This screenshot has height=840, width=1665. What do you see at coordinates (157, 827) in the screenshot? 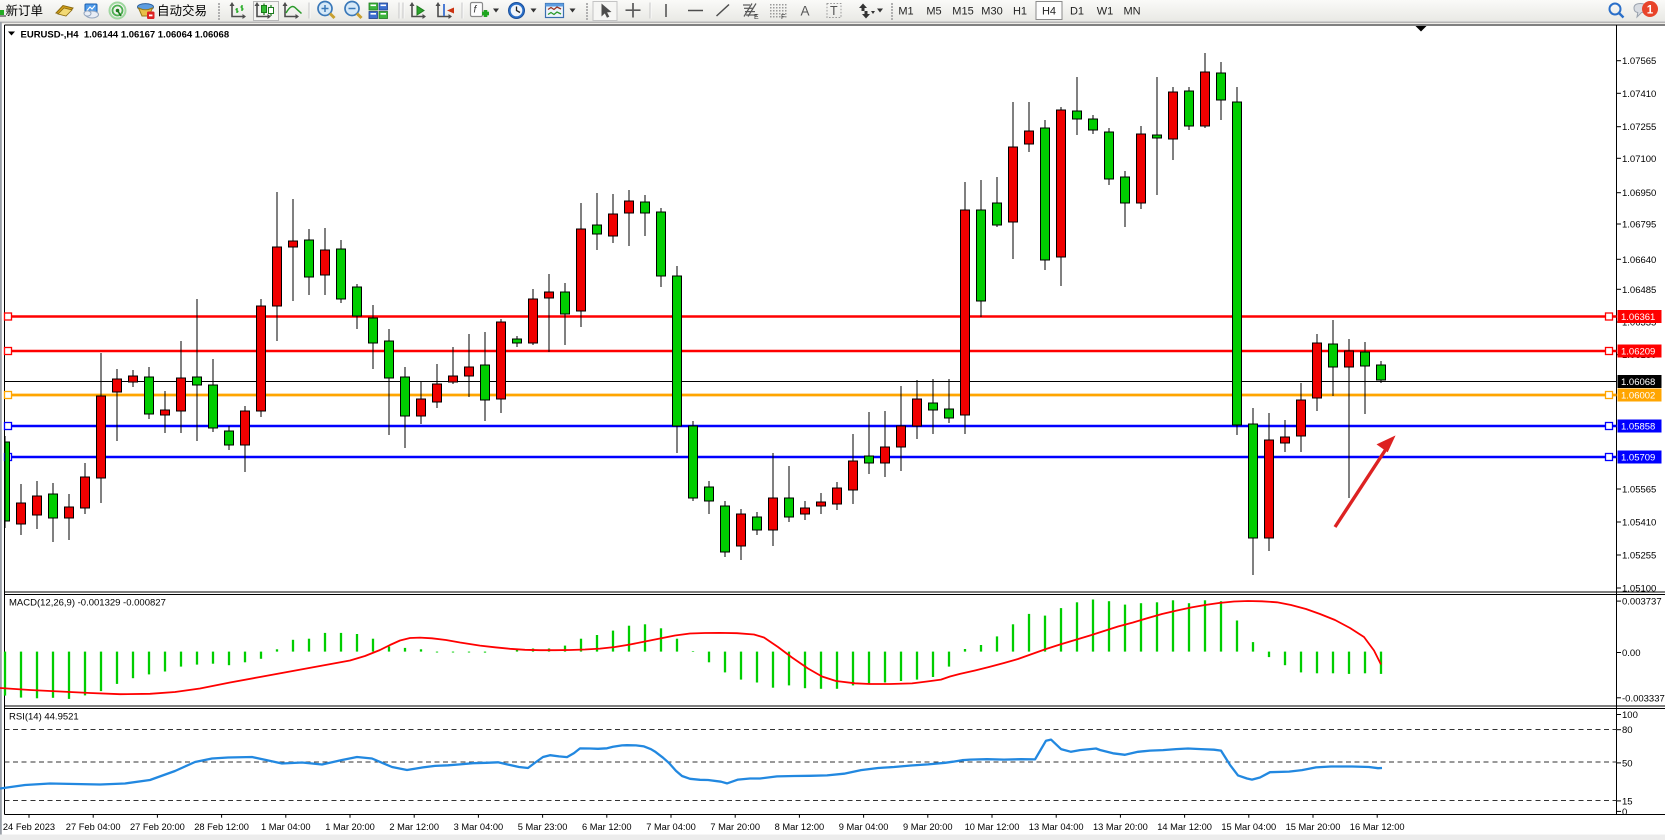
I see `svg-text: 27 Feb 20:00` at bounding box center [157, 827].